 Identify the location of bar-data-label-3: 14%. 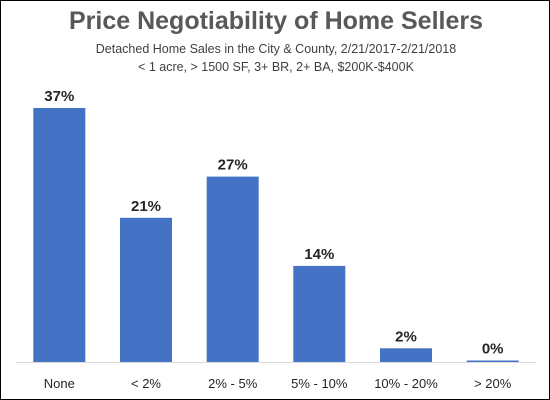
(319, 254).